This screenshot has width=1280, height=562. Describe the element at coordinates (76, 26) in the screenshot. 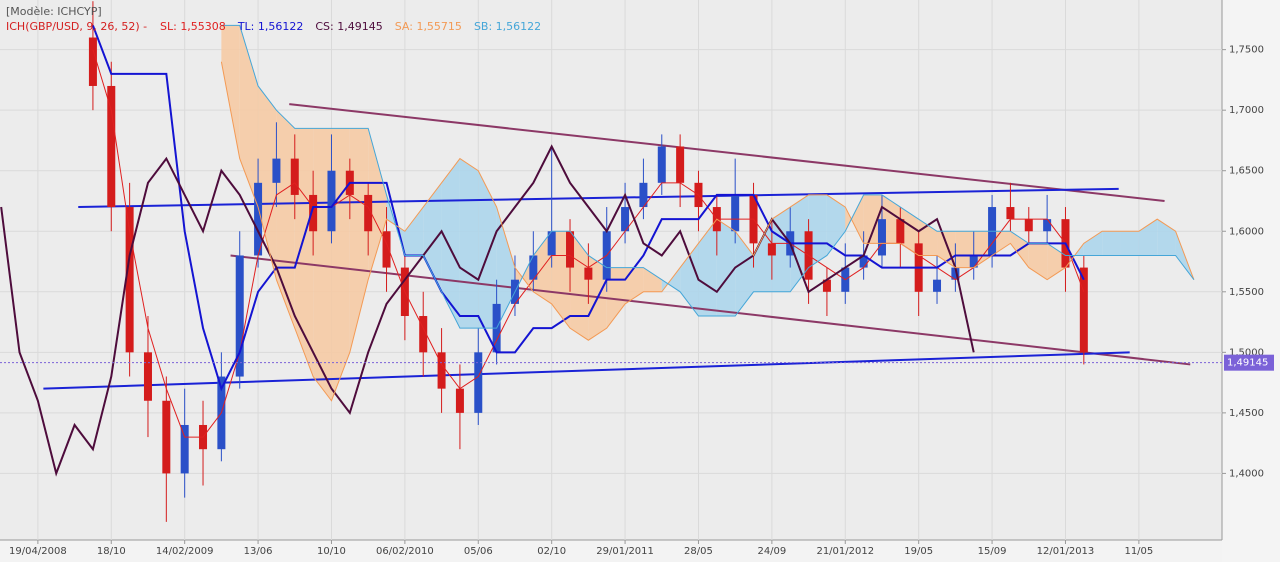

I see `indicator-label: ICH(GBP/USD, 9, 26, 52) -` at that location.